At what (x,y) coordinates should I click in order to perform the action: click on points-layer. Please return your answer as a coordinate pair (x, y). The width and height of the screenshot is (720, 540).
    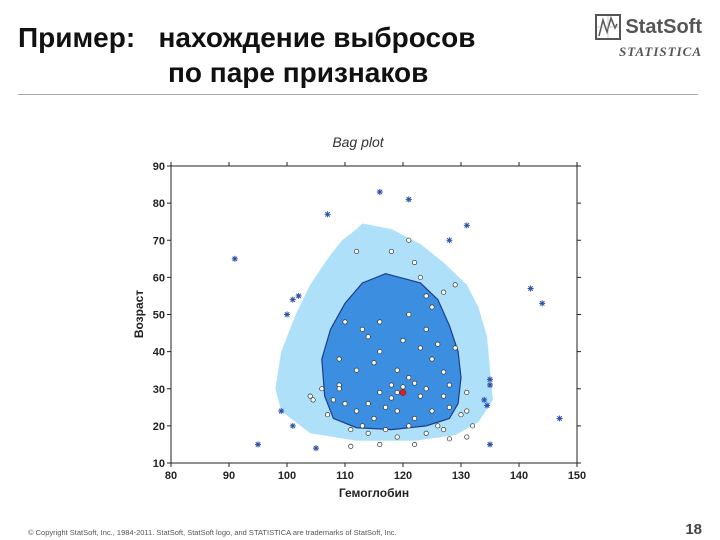
    Looking at the image, I should click on (391, 343).